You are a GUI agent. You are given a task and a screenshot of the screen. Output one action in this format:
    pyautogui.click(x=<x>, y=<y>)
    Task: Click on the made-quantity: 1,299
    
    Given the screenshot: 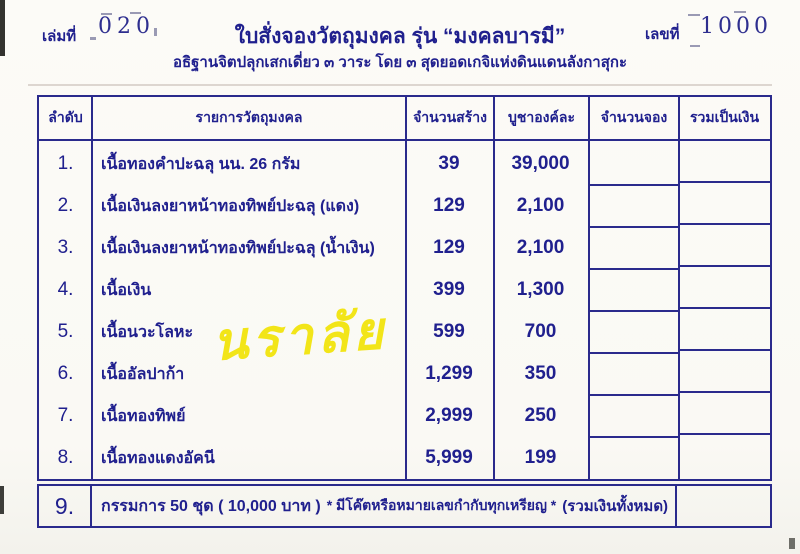 What is the action you would take?
    pyautogui.click(x=449, y=373)
    